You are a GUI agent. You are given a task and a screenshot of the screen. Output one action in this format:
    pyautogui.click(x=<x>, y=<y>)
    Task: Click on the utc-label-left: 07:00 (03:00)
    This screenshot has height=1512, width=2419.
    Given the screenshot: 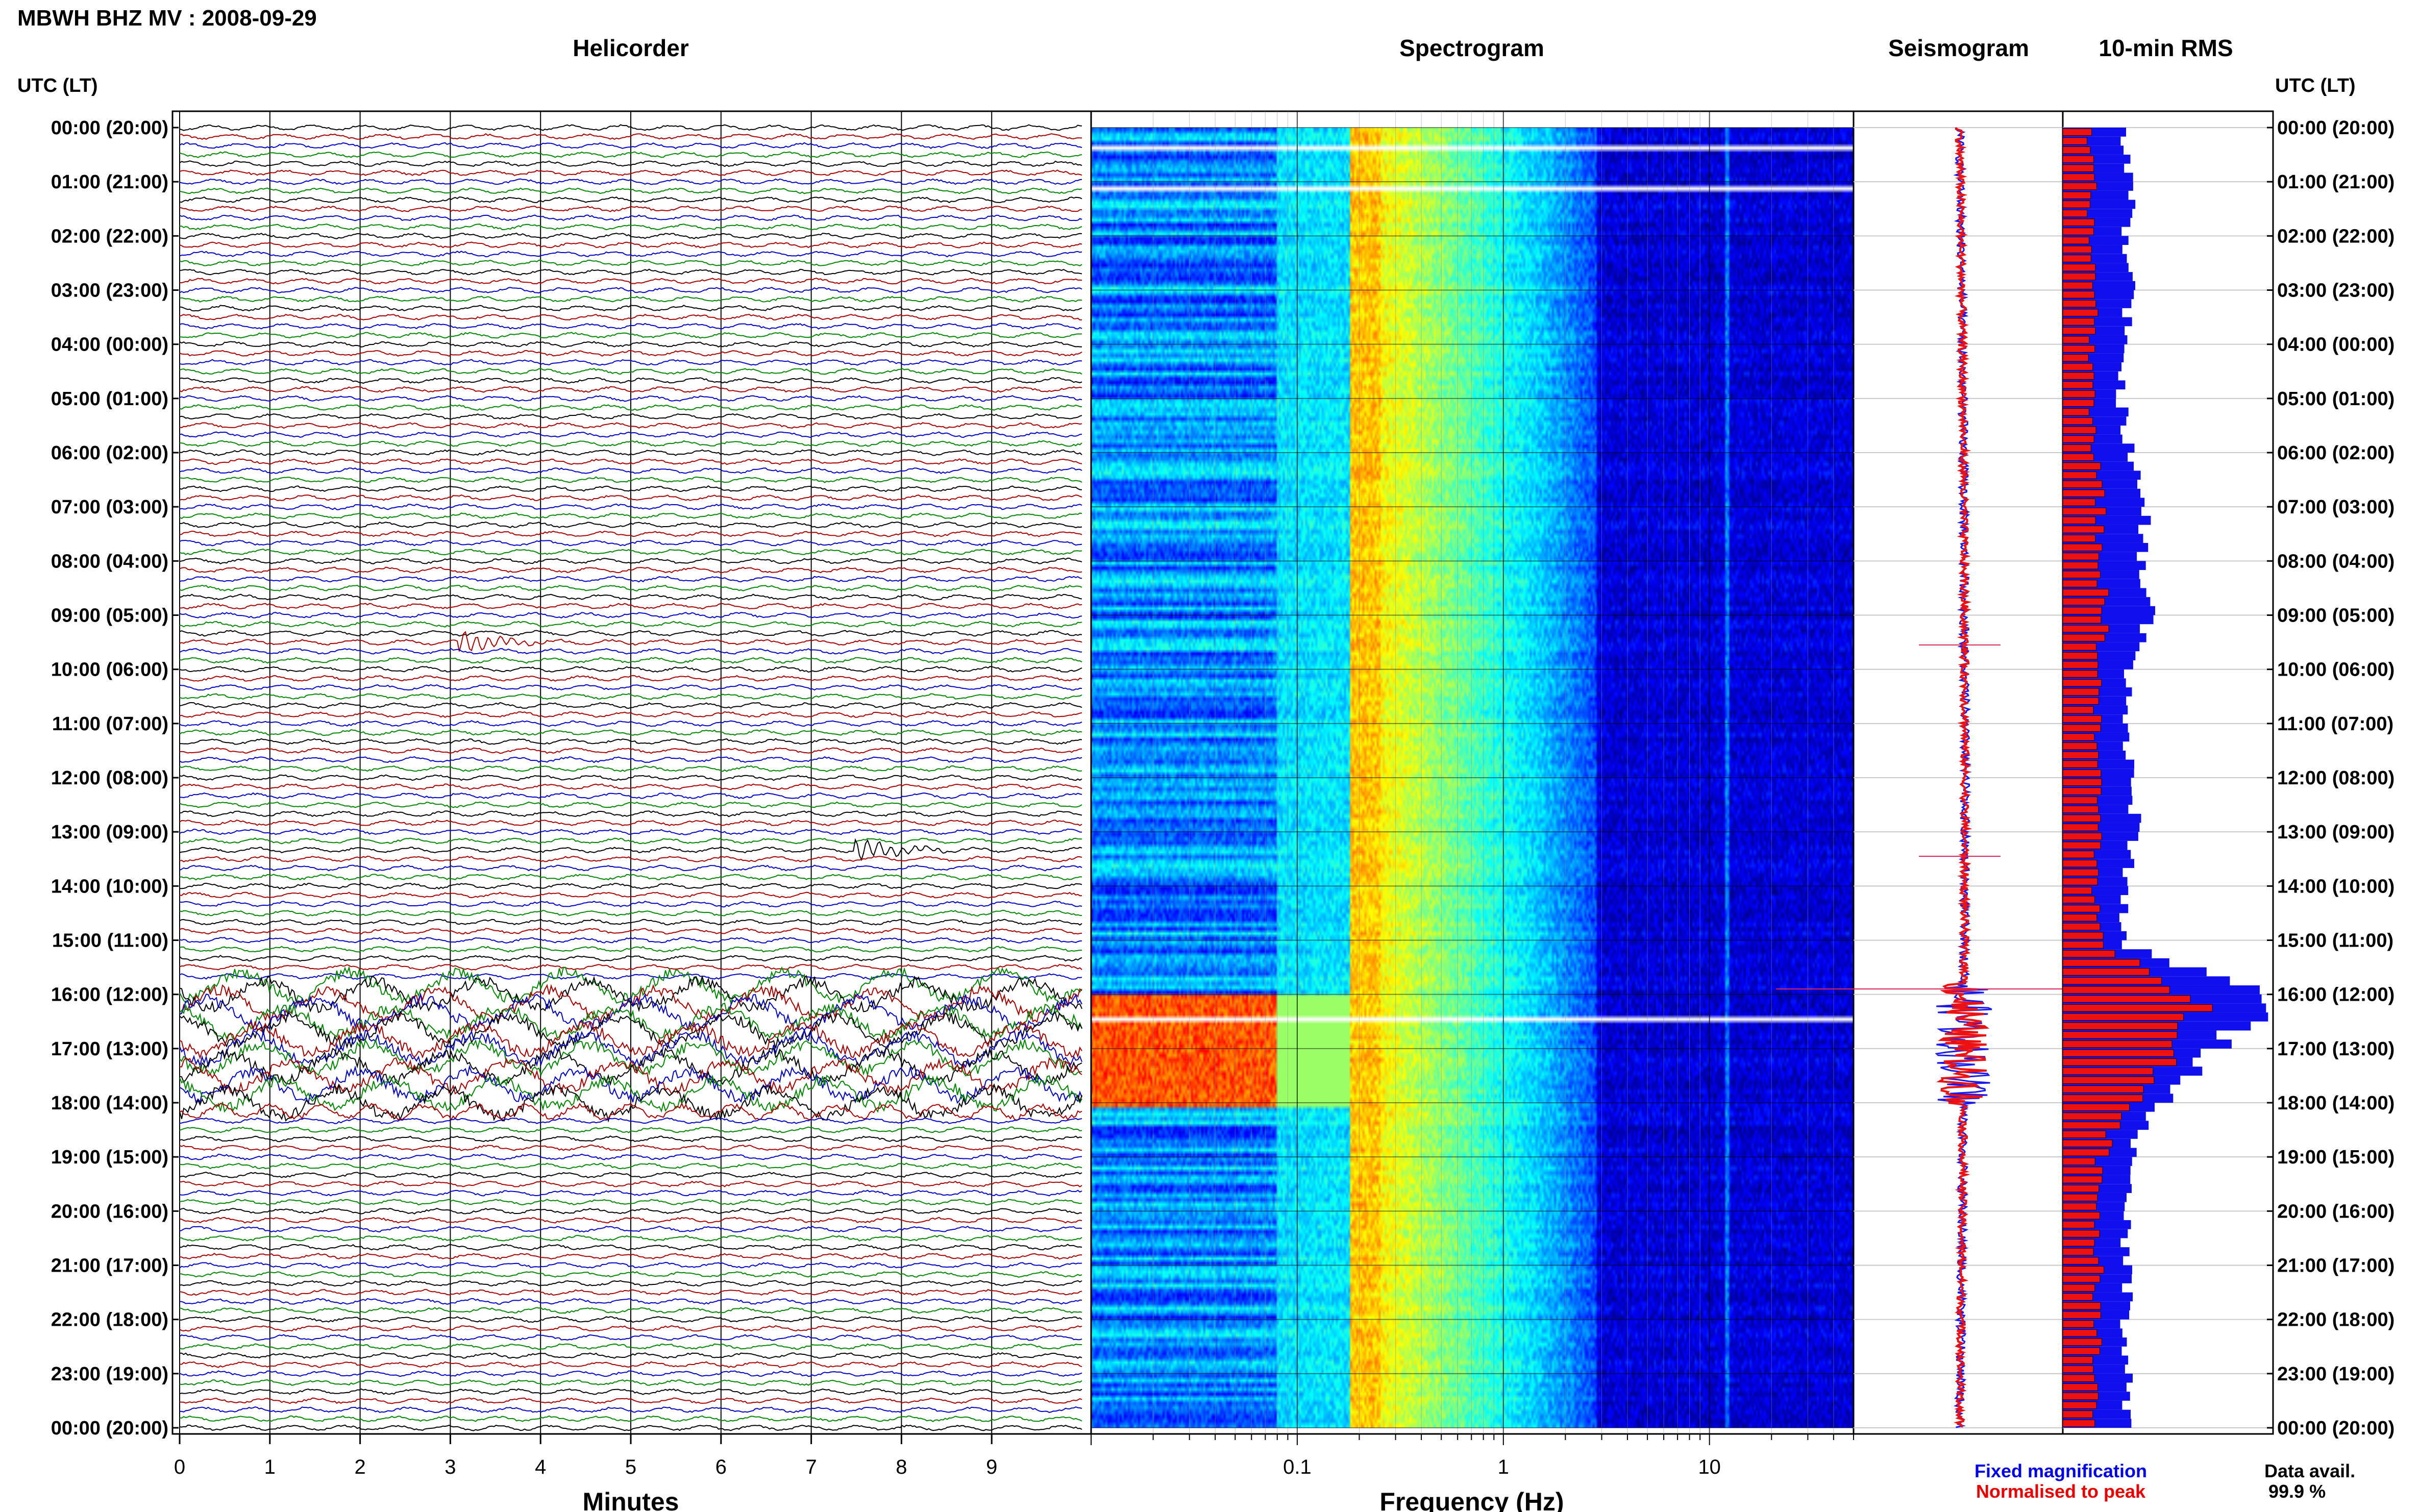 What is the action you would take?
    pyautogui.click(x=109, y=507)
    